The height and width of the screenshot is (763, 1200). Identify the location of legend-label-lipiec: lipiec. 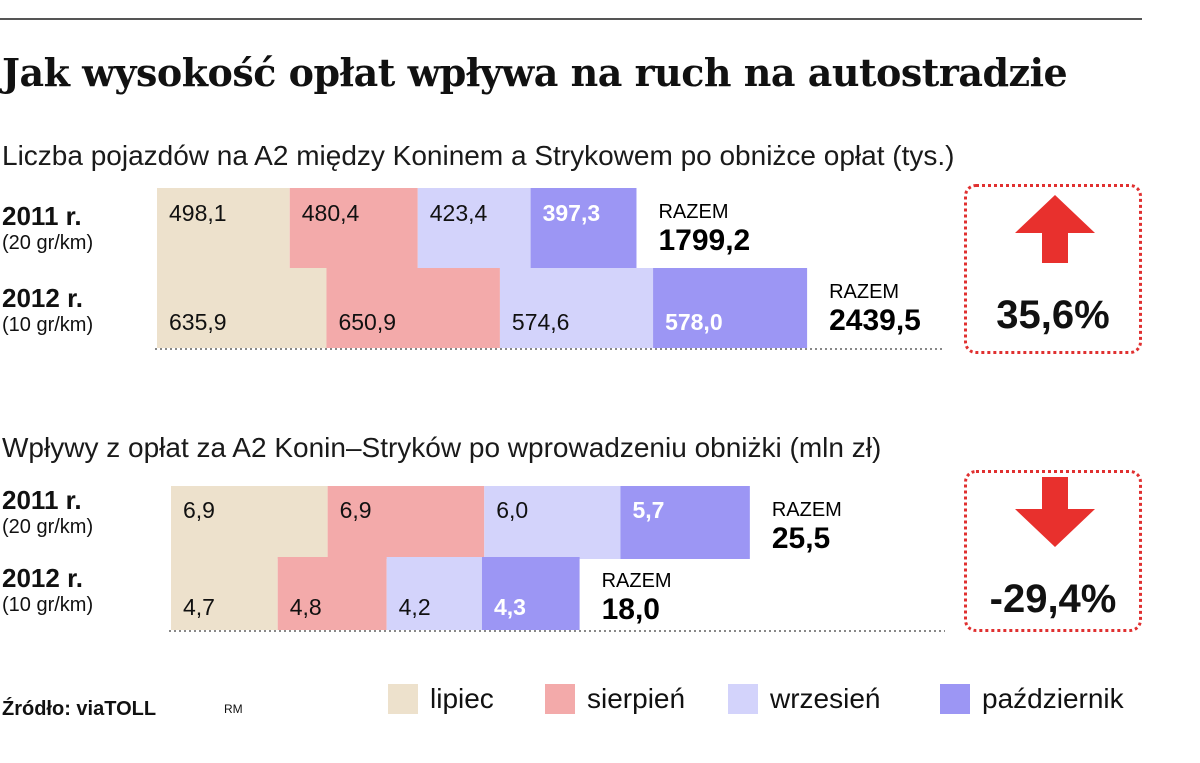
(462, 698).